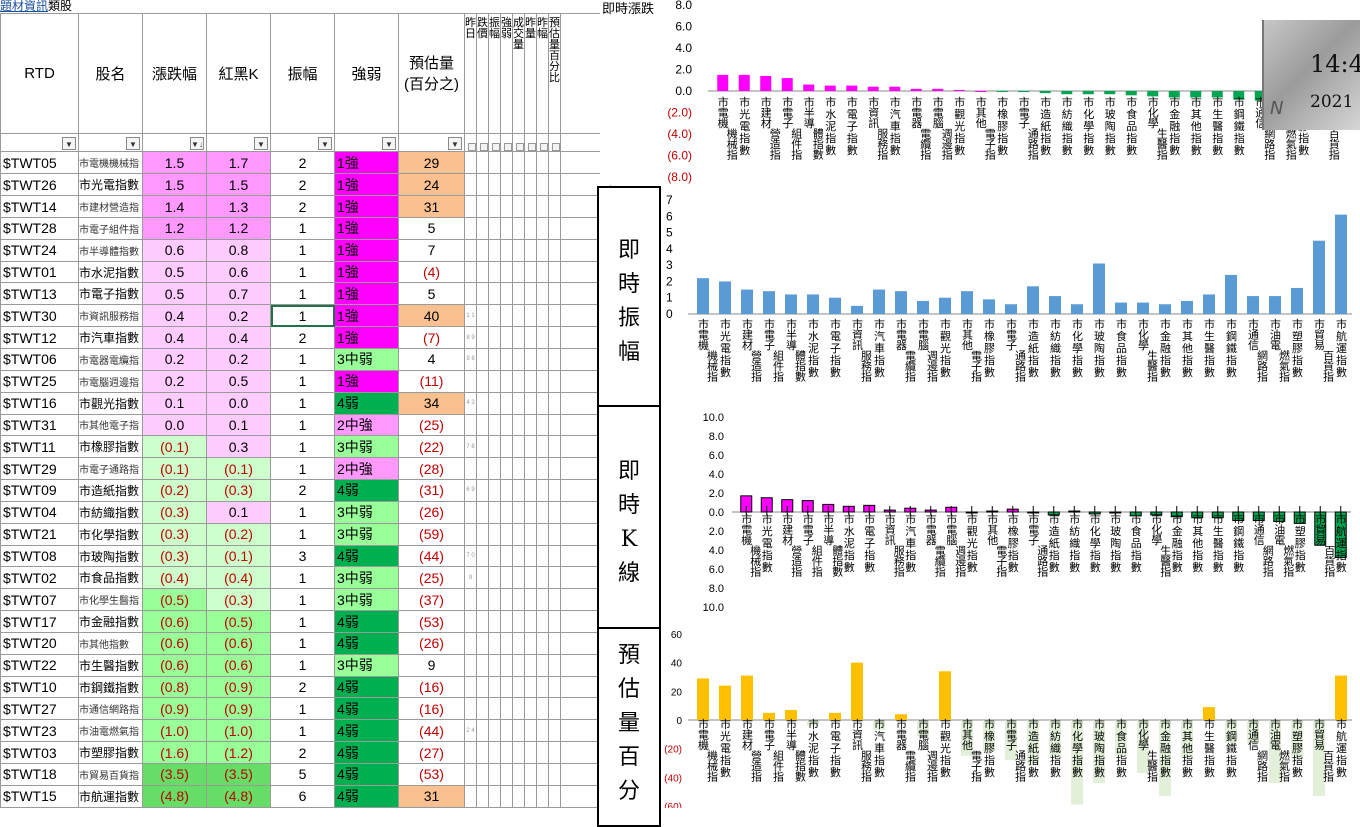 Image resolution: width=1360 pixels, height=827 pixels. I want to click on stock-name-cell: 市紡織指數, so click(110, 512).